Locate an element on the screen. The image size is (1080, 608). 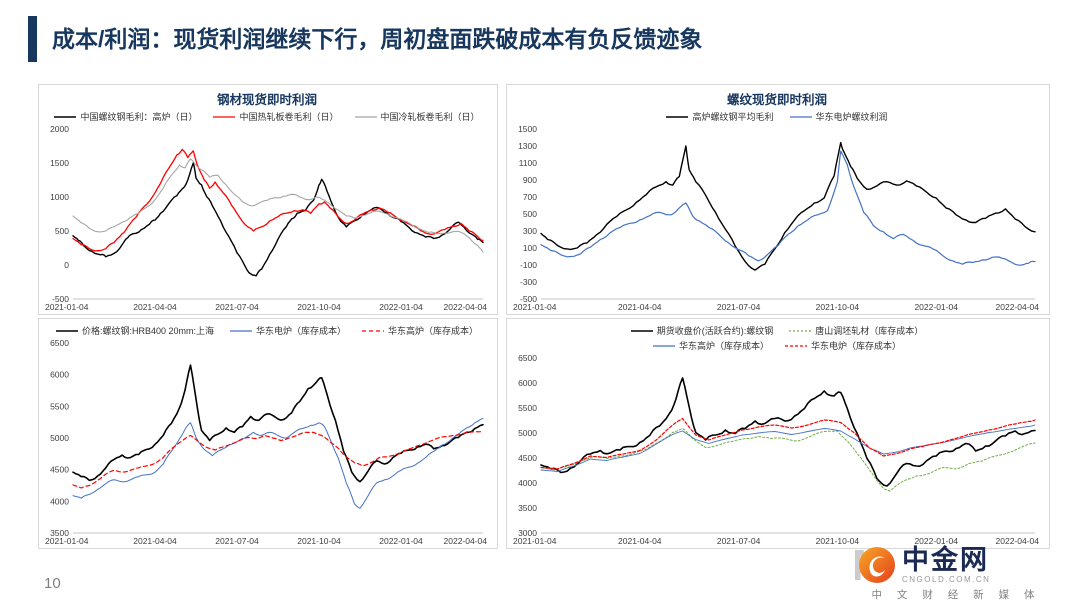
chart-legend: 期货收盘价(活跃合约):螺纹钢 唐山调坯轧材（库存成本） is located at coordinates (777, 330).